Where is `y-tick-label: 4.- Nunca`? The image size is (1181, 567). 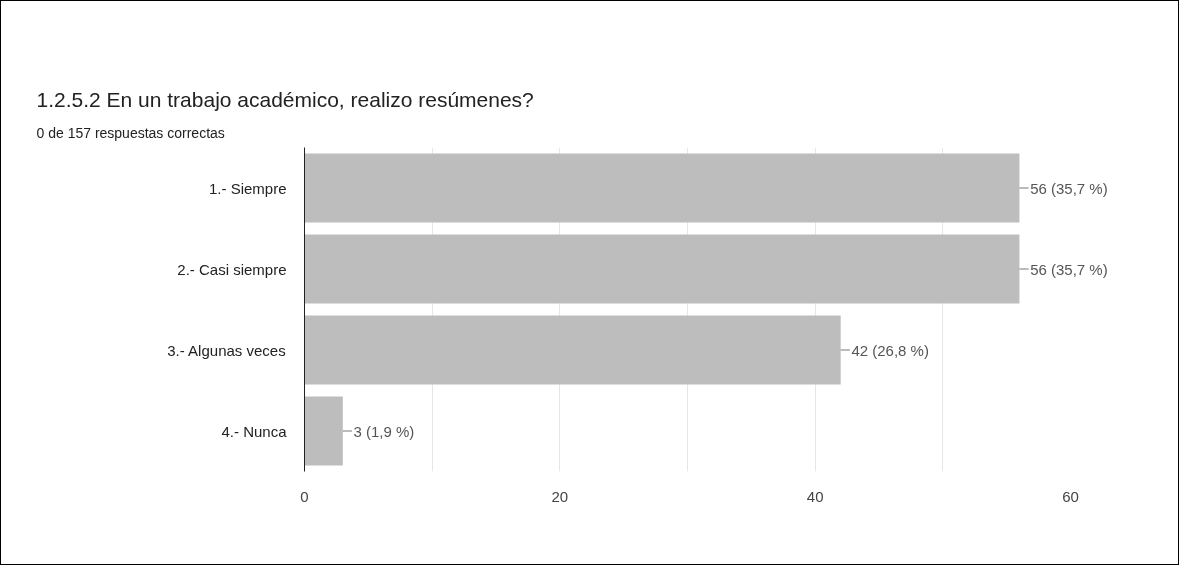 y-tick-label: 4.- Nunca is located at coordinates (254, 431).